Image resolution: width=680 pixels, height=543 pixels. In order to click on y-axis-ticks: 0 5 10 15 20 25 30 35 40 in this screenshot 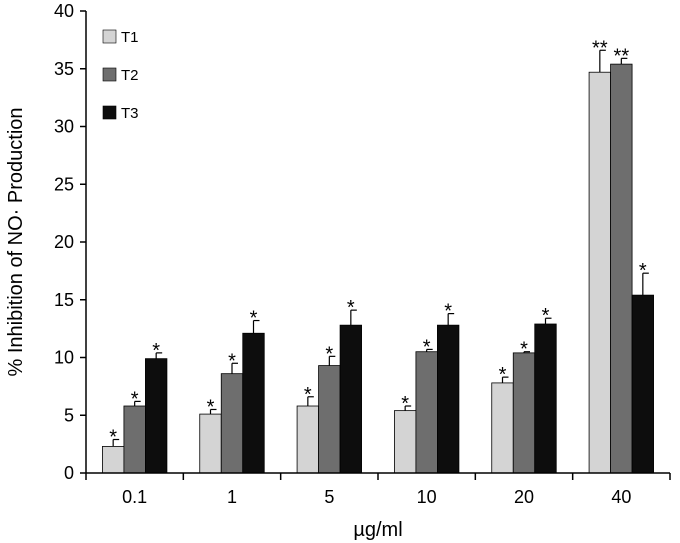, I will do `click(70, 242)`.